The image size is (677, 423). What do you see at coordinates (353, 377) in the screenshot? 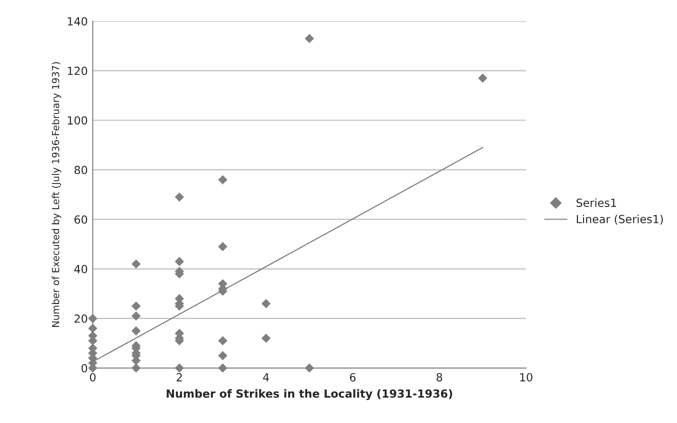
I see `x-tick-label: 6` at bounding box center [353, 377].